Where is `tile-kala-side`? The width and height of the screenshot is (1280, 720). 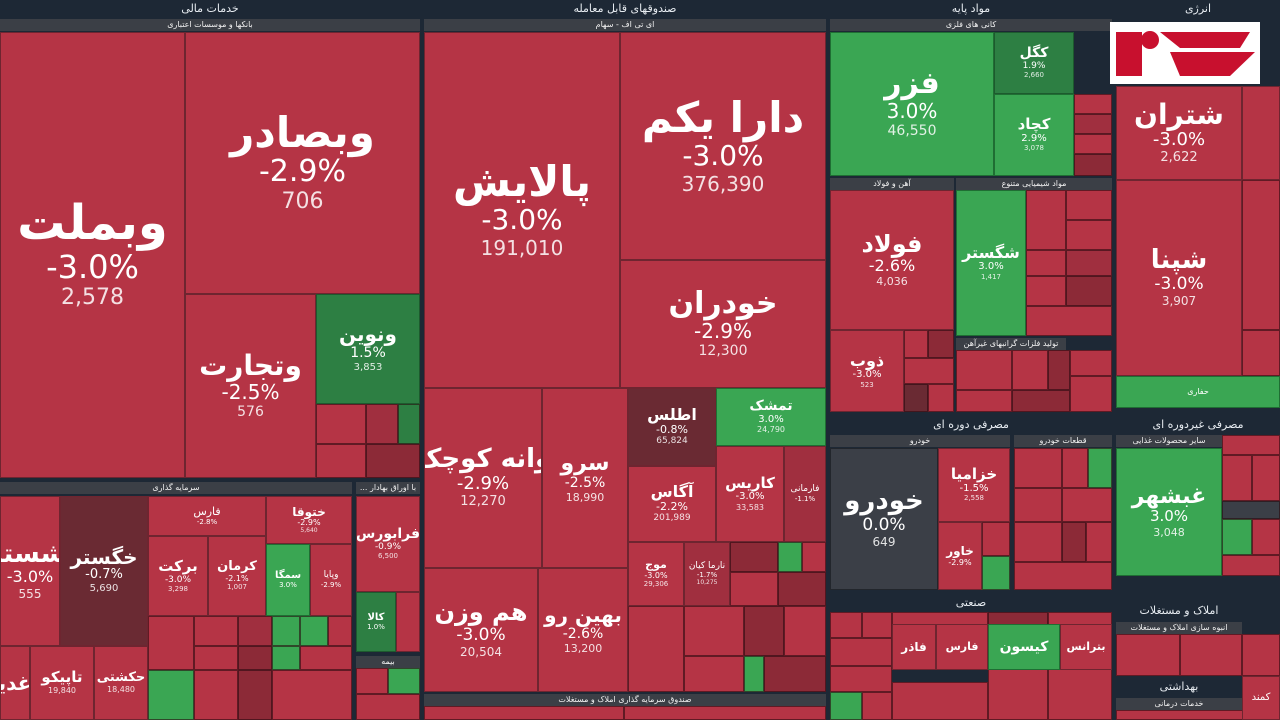
tile-kala-side is located at coordinates (408, 622).